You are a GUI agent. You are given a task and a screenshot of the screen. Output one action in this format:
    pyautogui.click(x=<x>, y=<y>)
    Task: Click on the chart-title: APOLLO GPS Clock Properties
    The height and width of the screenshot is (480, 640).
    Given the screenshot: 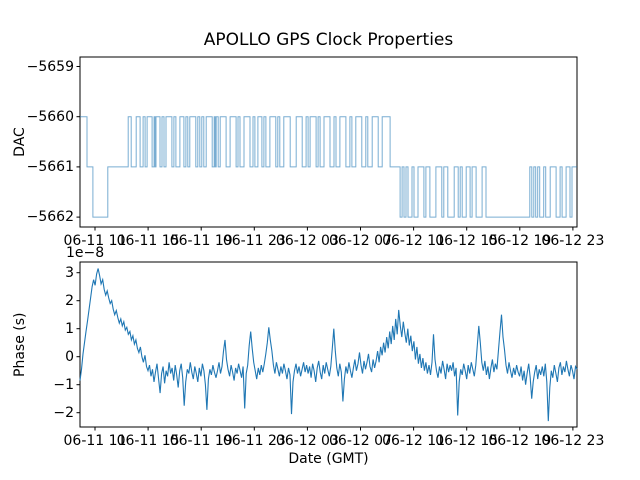 What is the action you would take?
    pyautogui.click(x=328, y=40)
    